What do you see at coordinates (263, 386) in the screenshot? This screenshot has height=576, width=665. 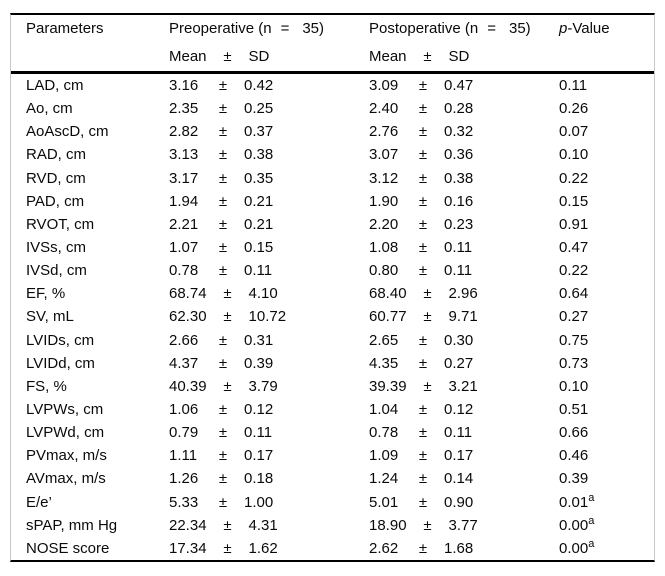 I see `preoperative-sd-value: 3.79` at bounding box center [263, 386].